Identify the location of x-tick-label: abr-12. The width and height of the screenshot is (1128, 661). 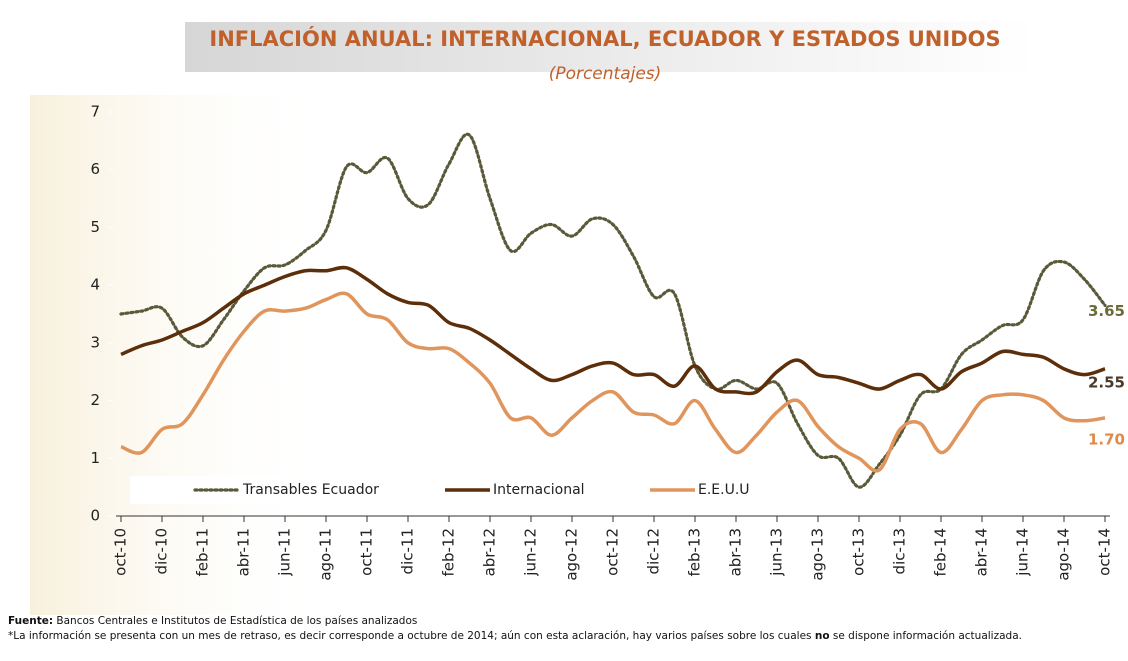
(490, 552).